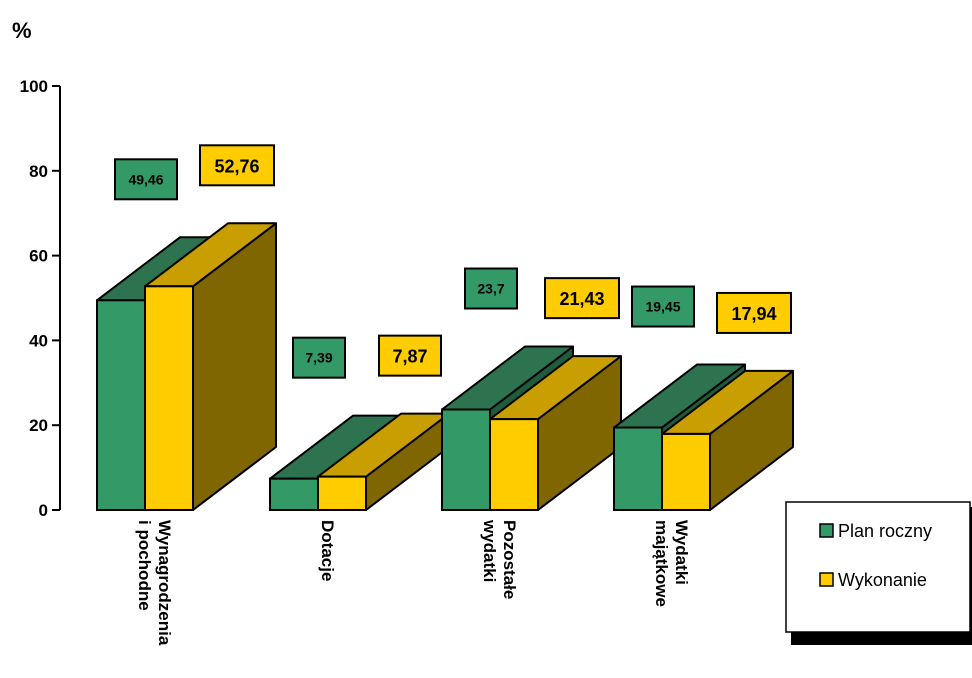  I want to click on category-label-line: Wydatki, so click(681, 552).